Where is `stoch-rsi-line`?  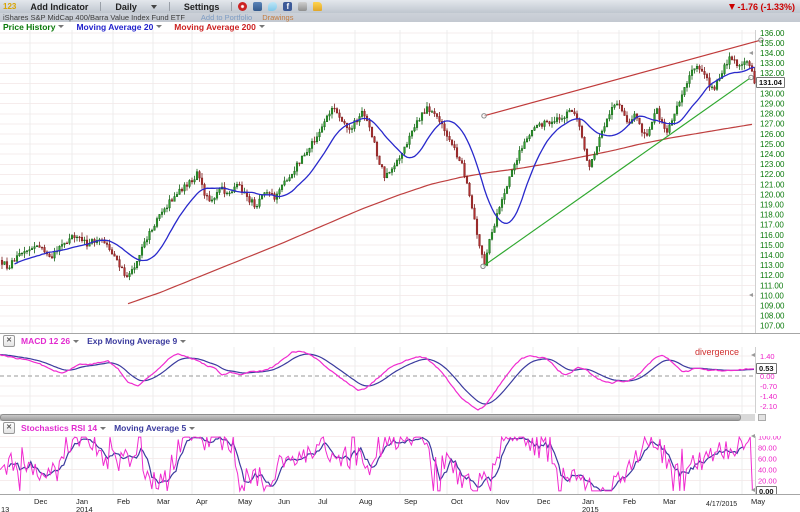 stoch-rsi-line is located at coordinates (376, 464).